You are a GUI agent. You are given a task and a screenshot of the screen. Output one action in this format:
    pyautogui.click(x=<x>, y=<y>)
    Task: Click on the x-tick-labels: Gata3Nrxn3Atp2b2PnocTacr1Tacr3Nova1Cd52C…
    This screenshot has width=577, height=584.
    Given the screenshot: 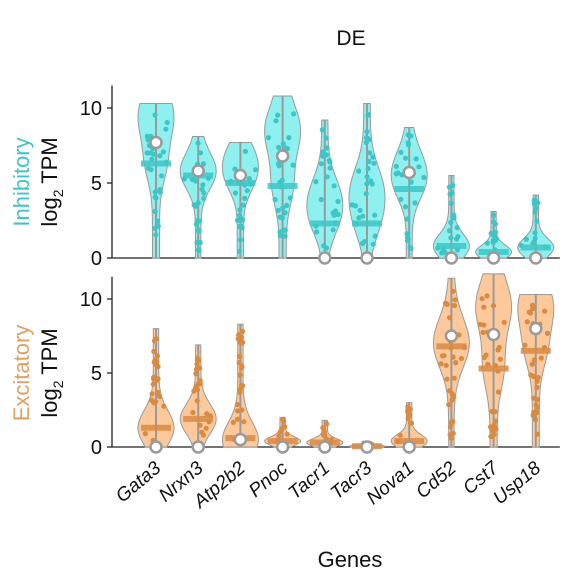 What is the action you would take?
    pyautogui.click(x=328, y=485)
    